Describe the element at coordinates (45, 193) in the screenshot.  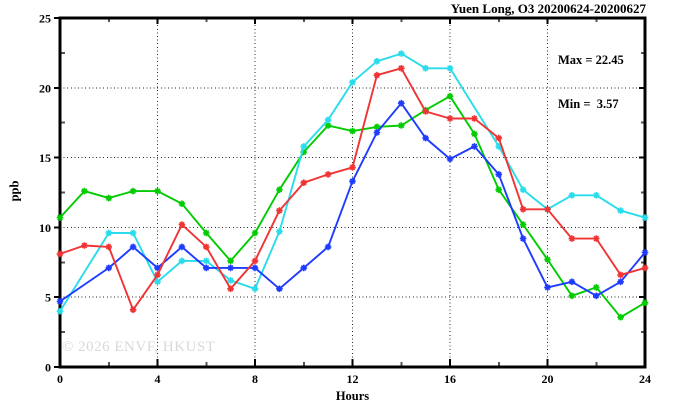
I see `y-tick-labels: 0 5 10 15 20 25` at that location.